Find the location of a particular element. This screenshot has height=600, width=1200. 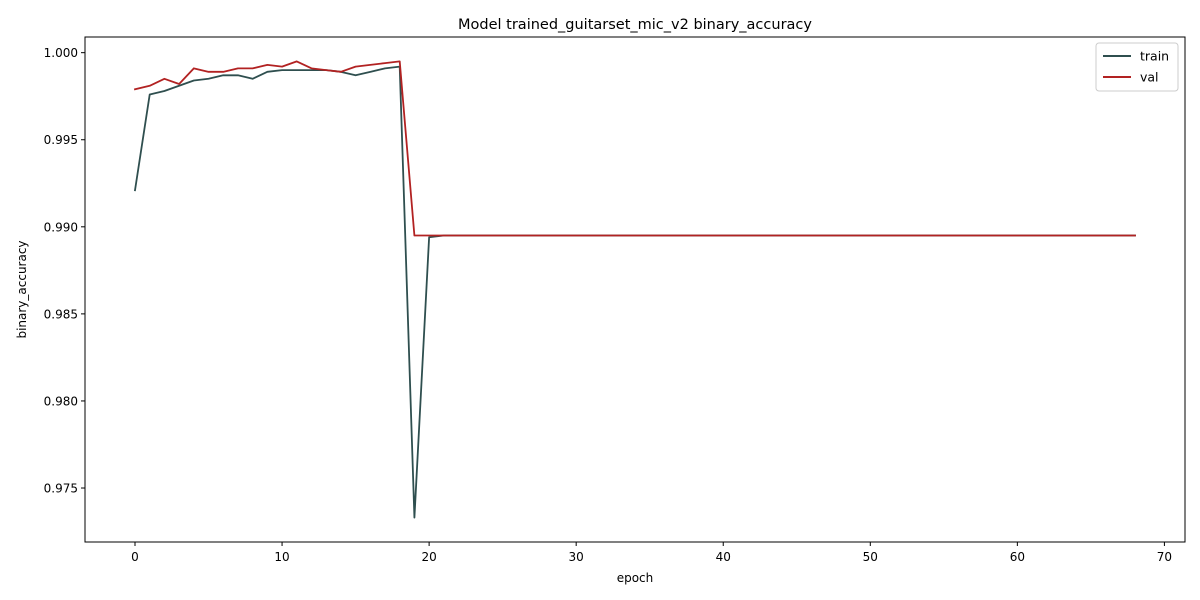

y-tick-label: 0.995 is located at coordinates (61, 140).